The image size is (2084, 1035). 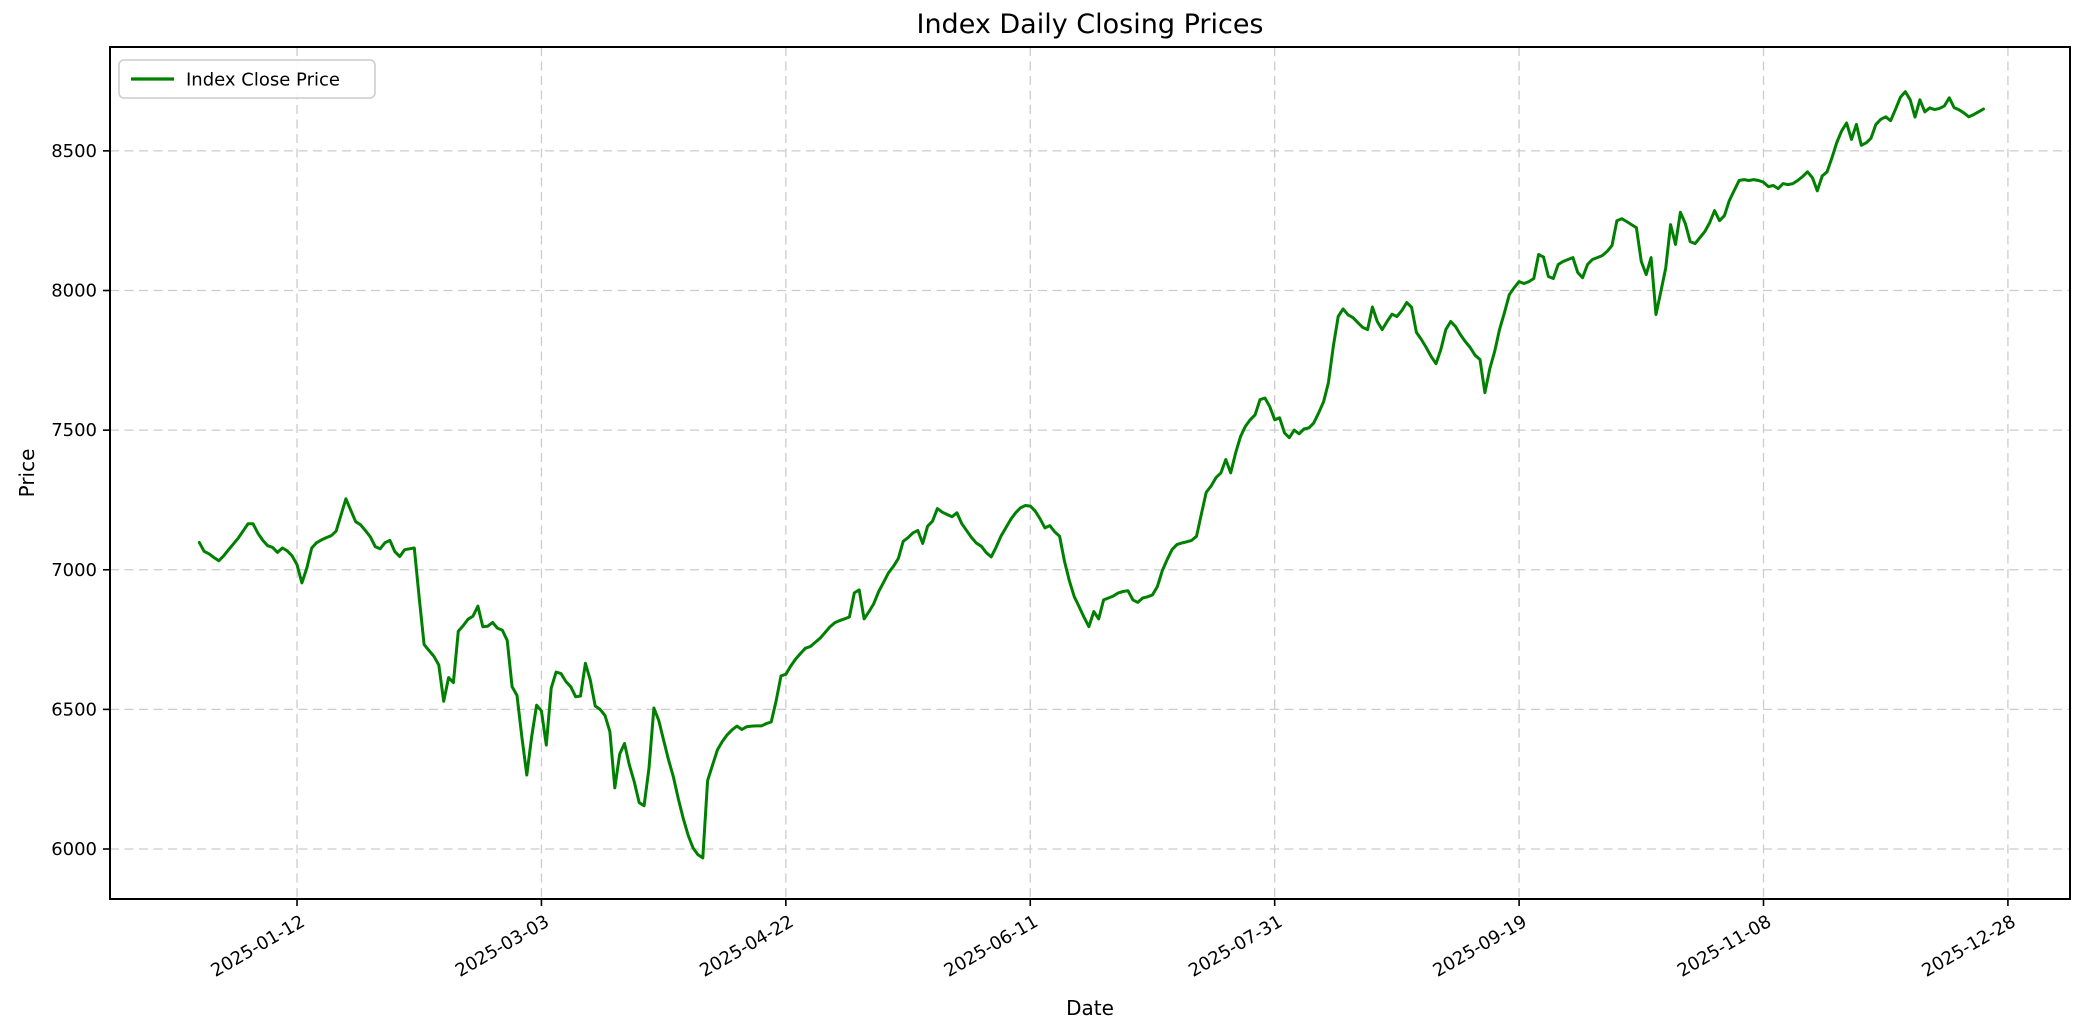 What do you see at coordinates (263, 80) in the screenshot?
I see `legend-label: Index Close Price` at bounding box center [263, 80].